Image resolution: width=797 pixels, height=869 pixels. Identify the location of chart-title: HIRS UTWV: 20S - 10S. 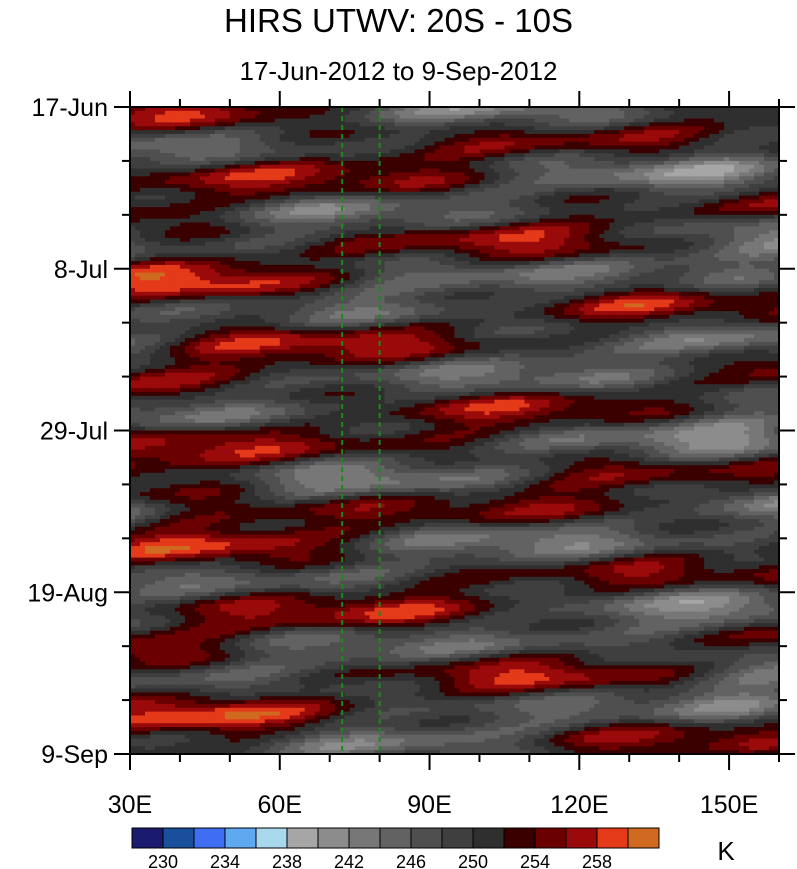
(398, 21).